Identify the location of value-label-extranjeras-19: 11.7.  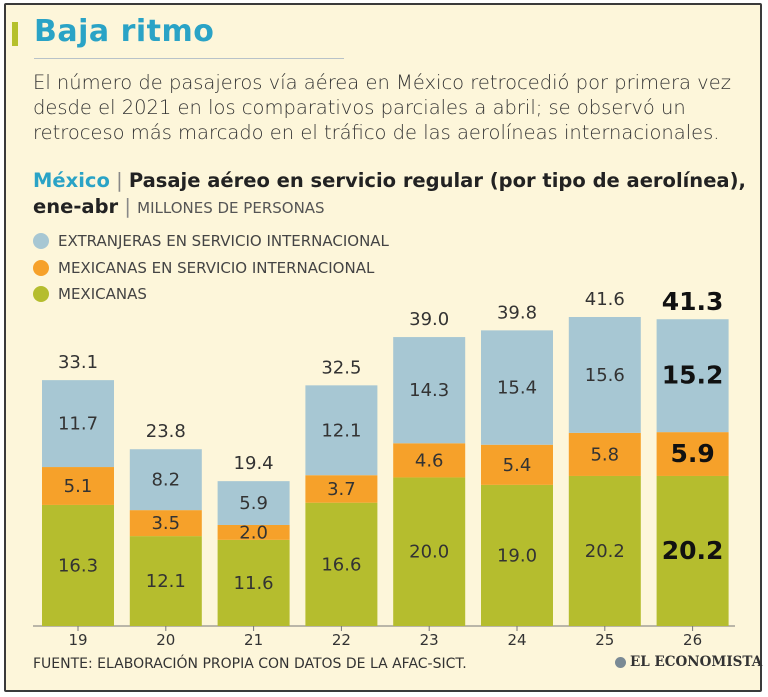
(78, 424).